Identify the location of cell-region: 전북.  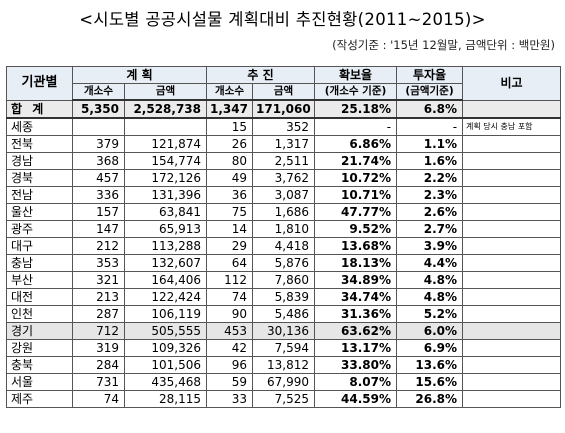
(39, 144).